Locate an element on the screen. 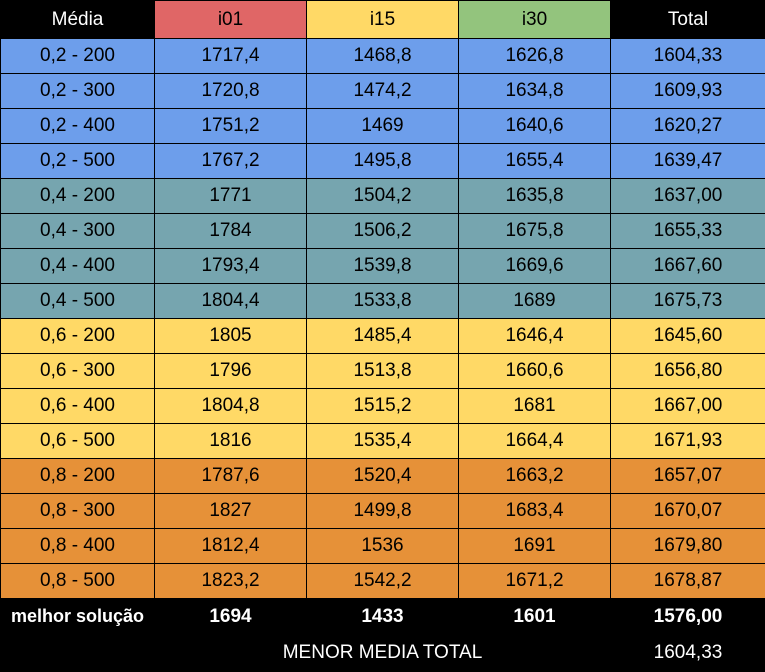 The width and height of the screenshot is (765, 672). cell-total: 1679,80 is located at coordinates (687, 546).